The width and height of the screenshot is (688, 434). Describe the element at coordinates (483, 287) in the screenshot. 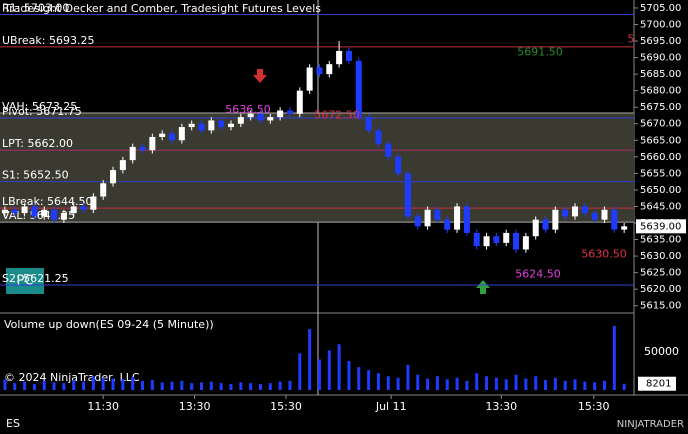

I see `buy-arrow` at that location.